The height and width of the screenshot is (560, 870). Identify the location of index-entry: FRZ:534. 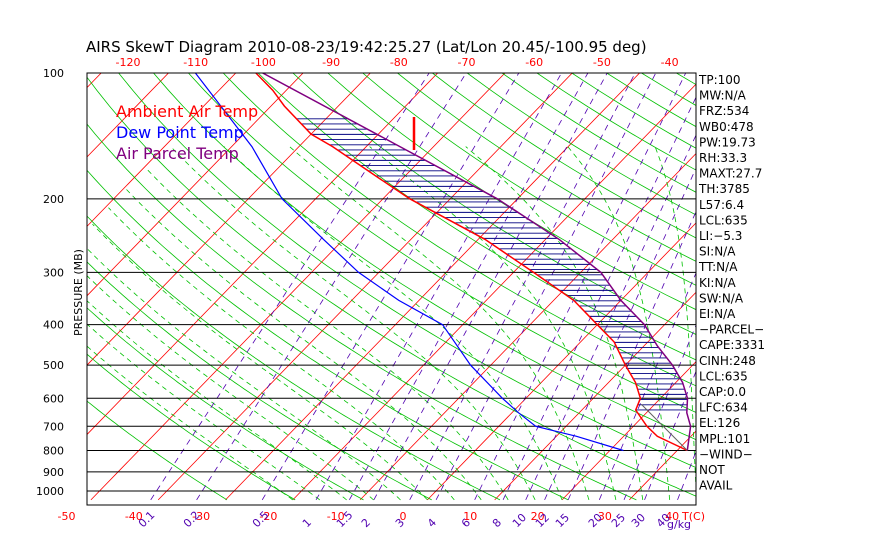
(724, 111).